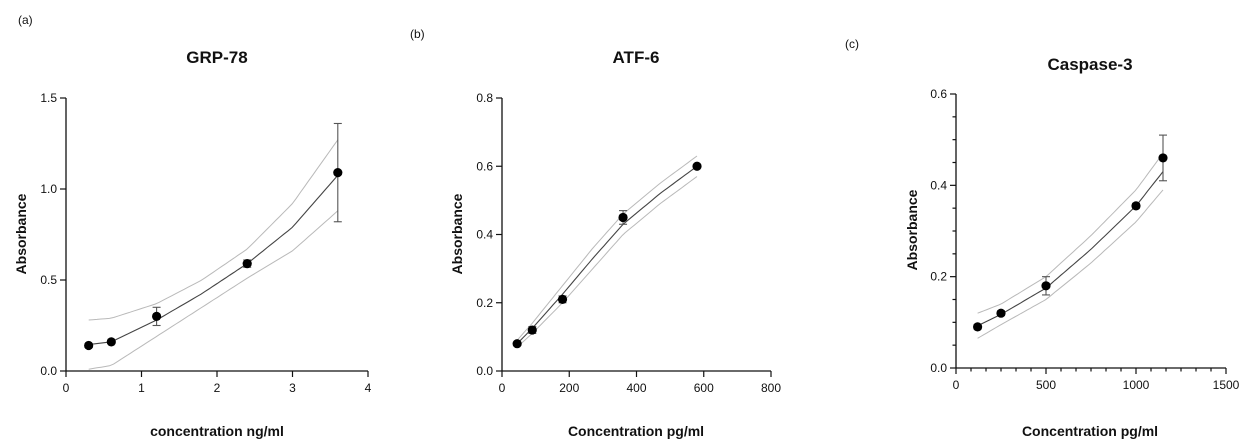 The height and width of the screenshot is (441, 1241). I want to click on x-tick-label-a: 4, so click(368, 388).